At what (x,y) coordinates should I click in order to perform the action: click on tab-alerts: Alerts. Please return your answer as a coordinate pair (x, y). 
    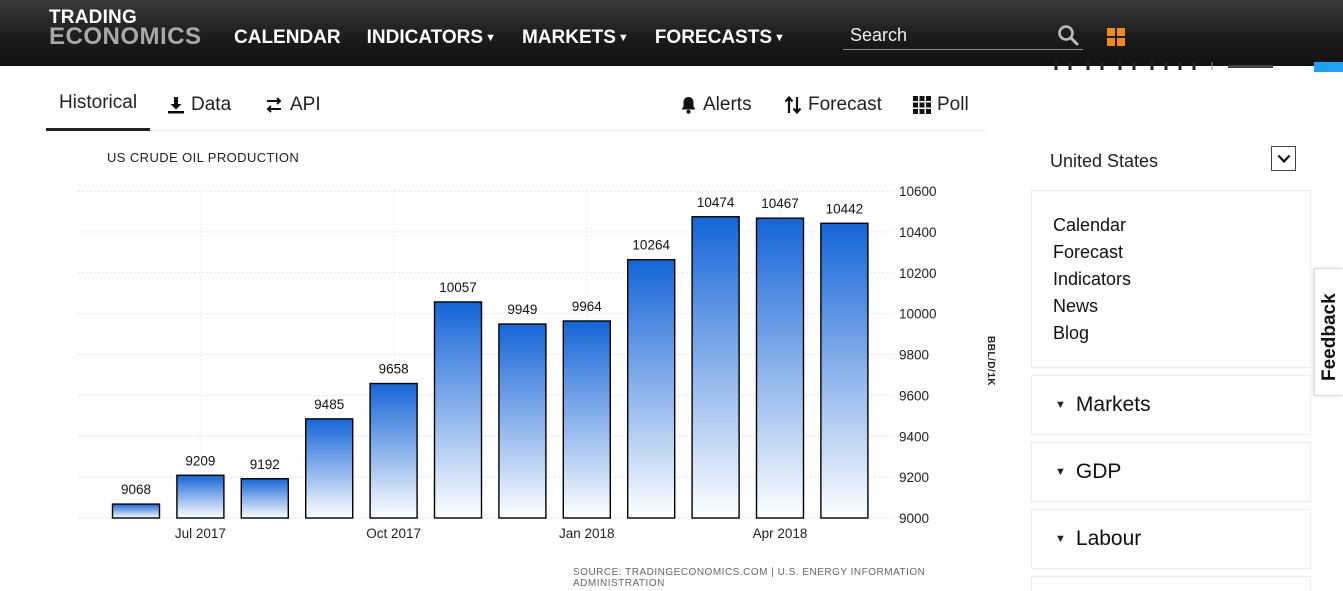
    Looking at the image, I should click on (716, 104).